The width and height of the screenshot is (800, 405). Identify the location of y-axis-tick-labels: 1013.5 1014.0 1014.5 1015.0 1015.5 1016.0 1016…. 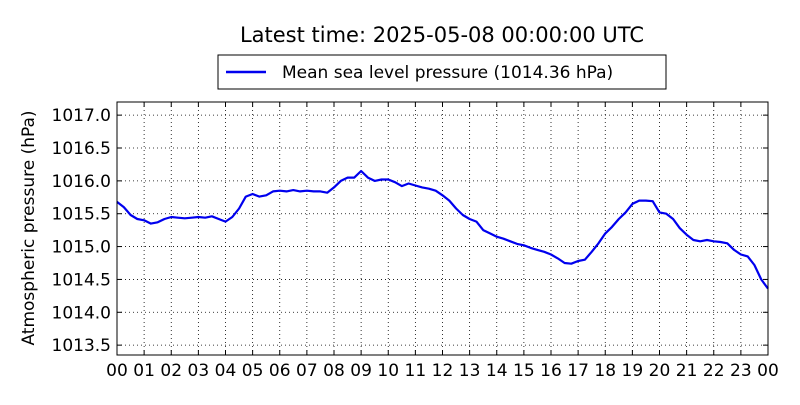
(81, 231).